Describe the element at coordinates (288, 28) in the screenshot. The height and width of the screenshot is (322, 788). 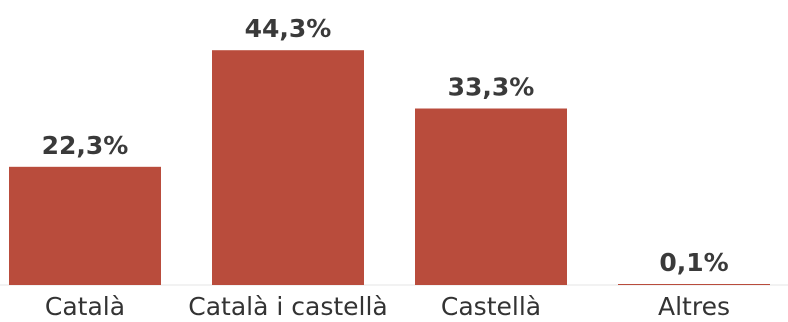
I see `value-label-1: 44,3%` at that location.